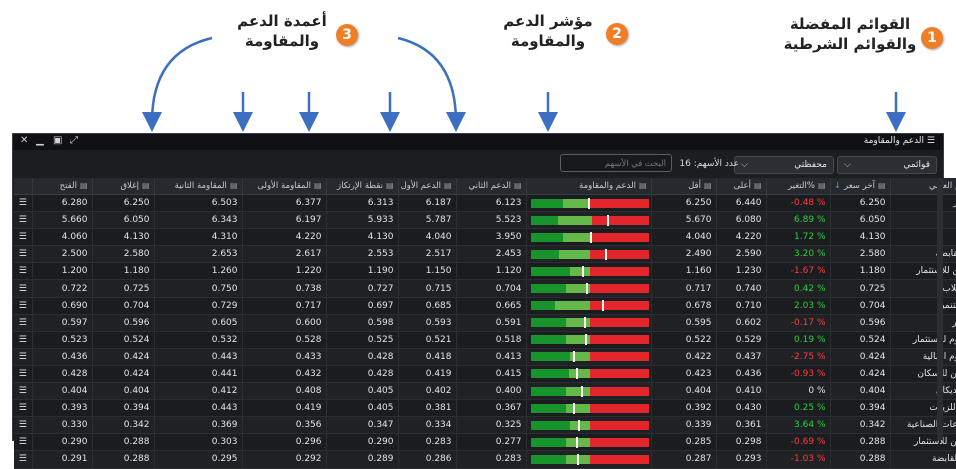 Image resolution: width=956 pixels, height=469 pixels. I want to click on cell-r1: 0.528, so click(284, 340).